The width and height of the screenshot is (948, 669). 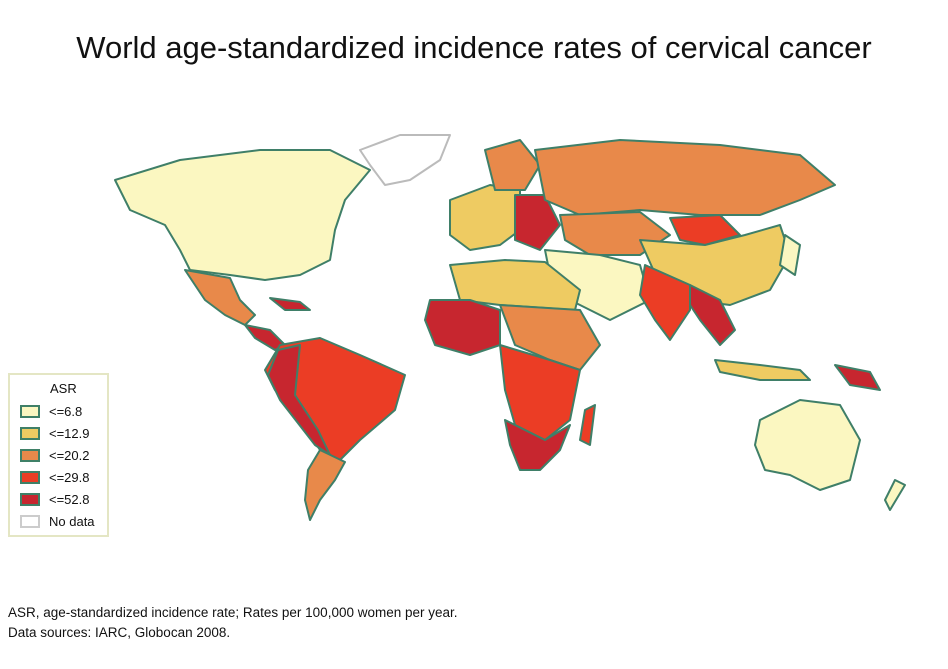 I want to click on region-greenland, so click(x=405, y=160).